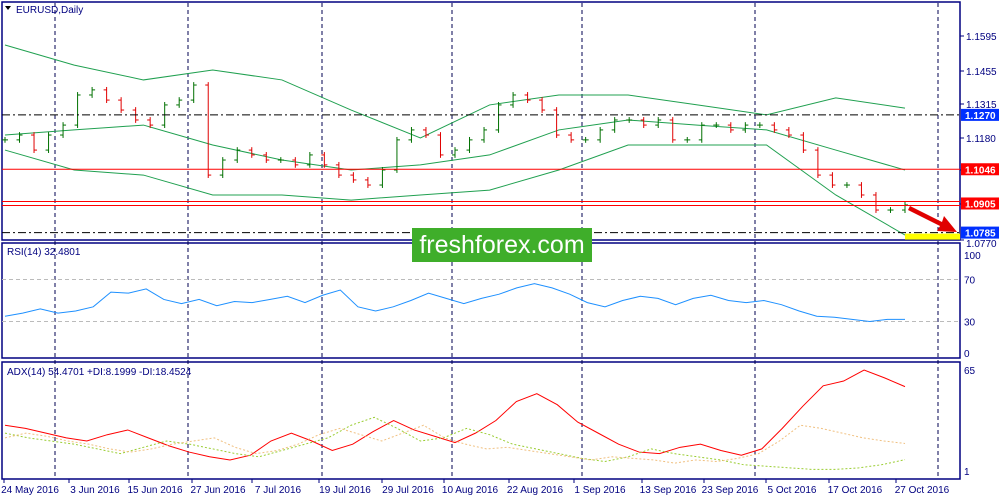 The width and height of the screenshot is (1000, 500). Describe the element at coordinates (967, 354) in the screenshot. I see `rsi-tick-label: 0` at that location.